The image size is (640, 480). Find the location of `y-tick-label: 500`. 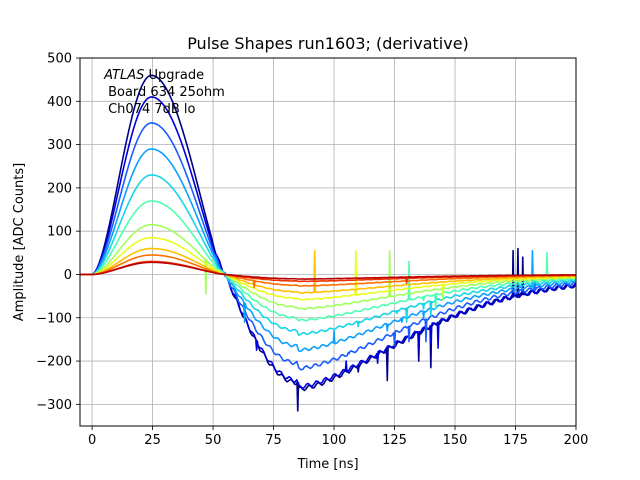

y-tick-label: 500 is located at coordinates (59, 59).